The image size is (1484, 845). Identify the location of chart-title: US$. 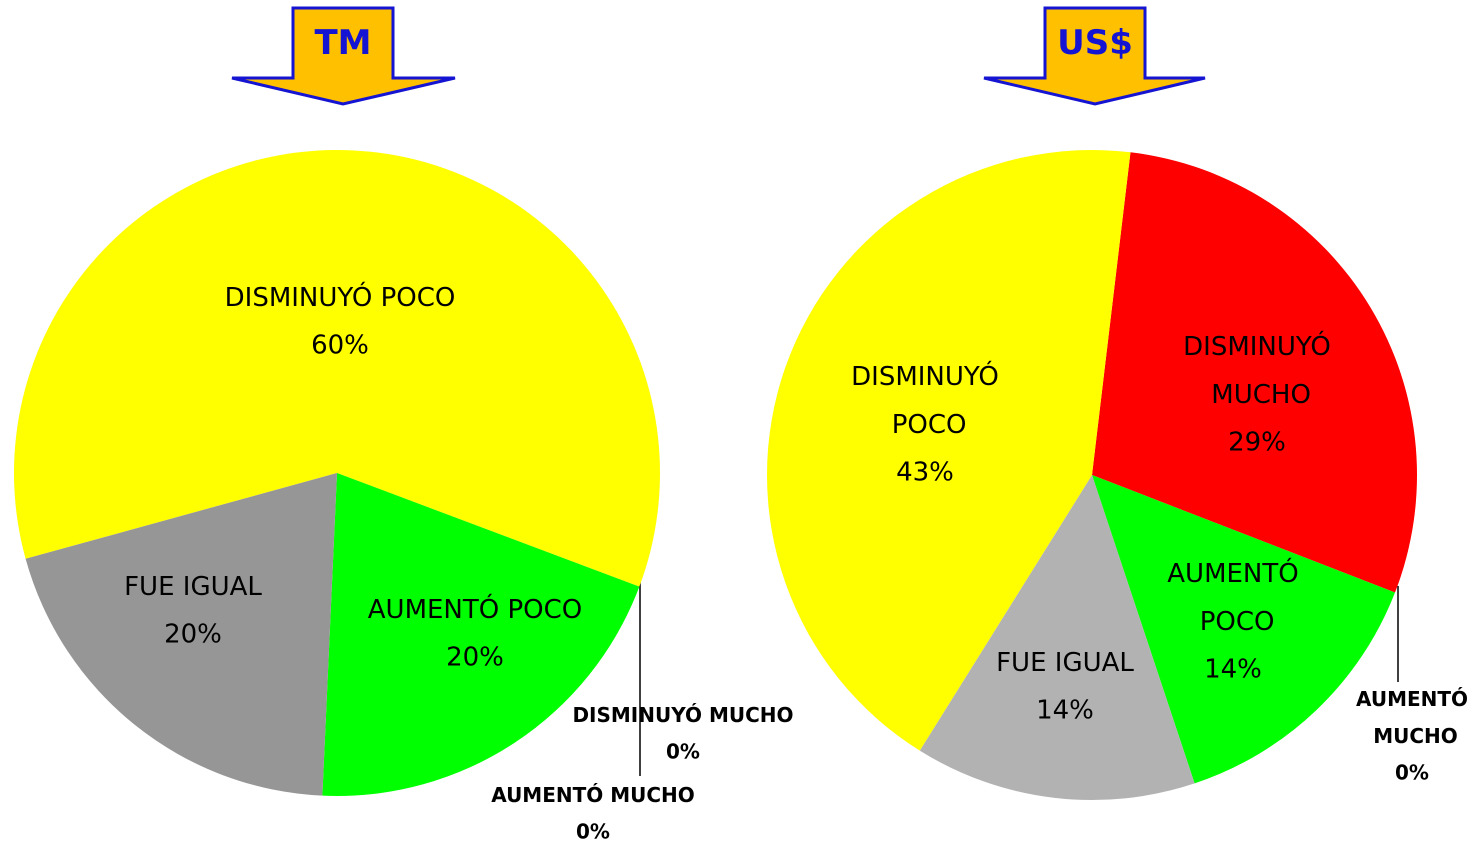
(1095, 43).